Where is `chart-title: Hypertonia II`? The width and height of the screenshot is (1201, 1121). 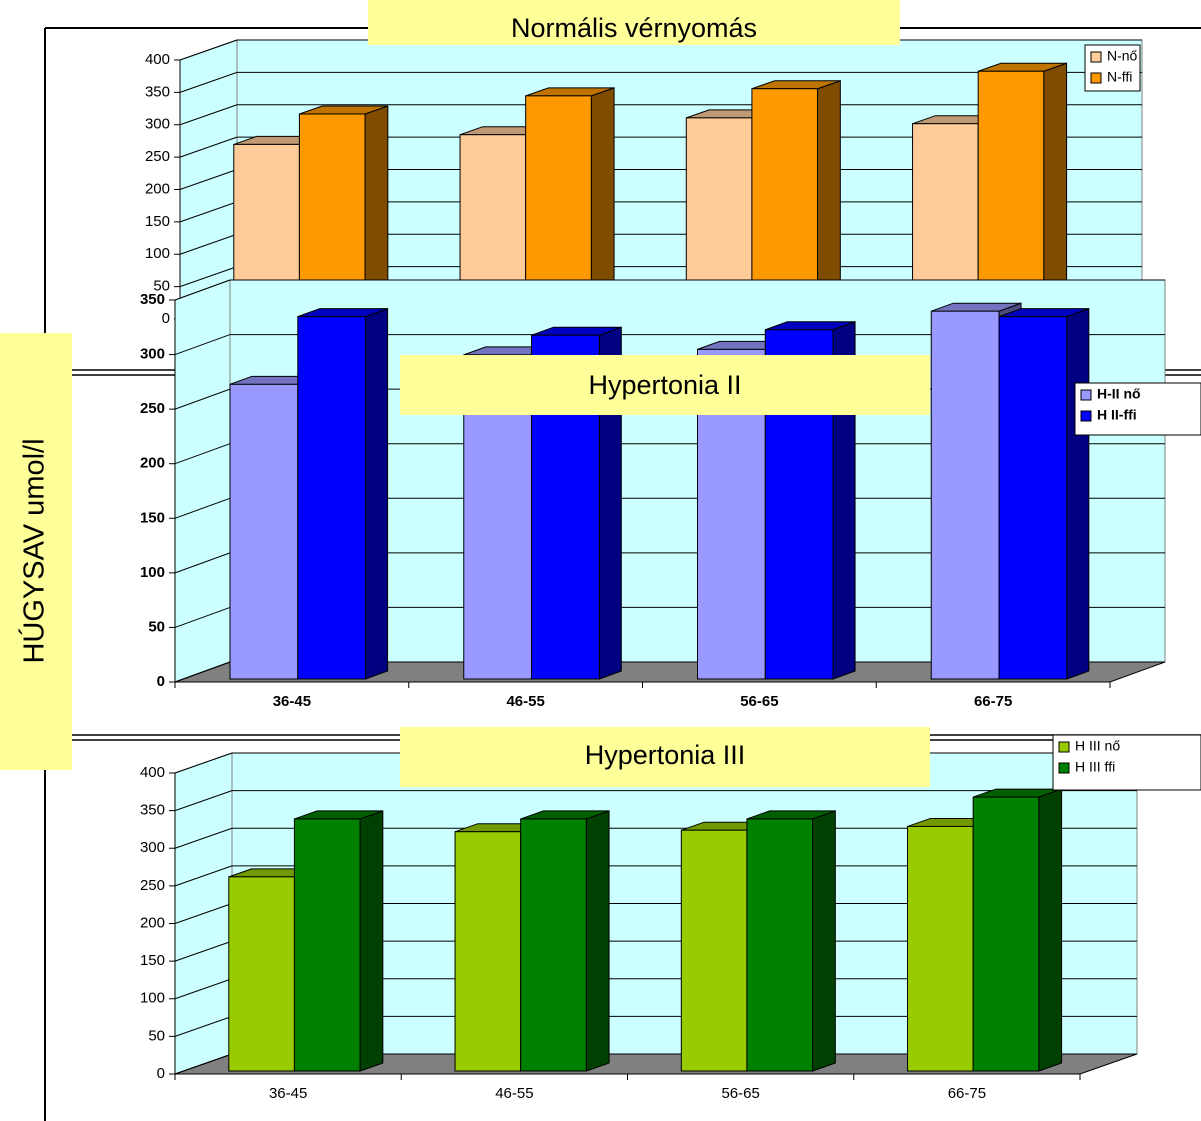
chart-title: Hypertonia II is located at coordinates (664, 385).